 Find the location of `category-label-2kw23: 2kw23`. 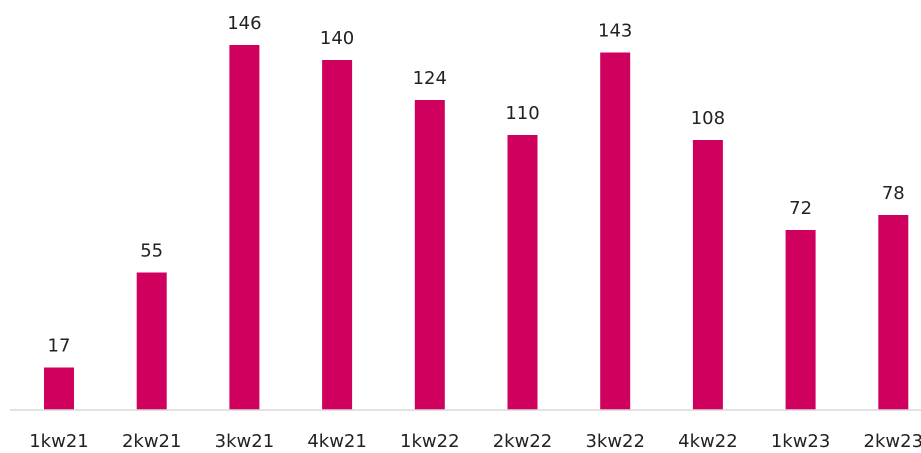

category-label-2kw23: 2kw23 is located at coordinates (892, 441).